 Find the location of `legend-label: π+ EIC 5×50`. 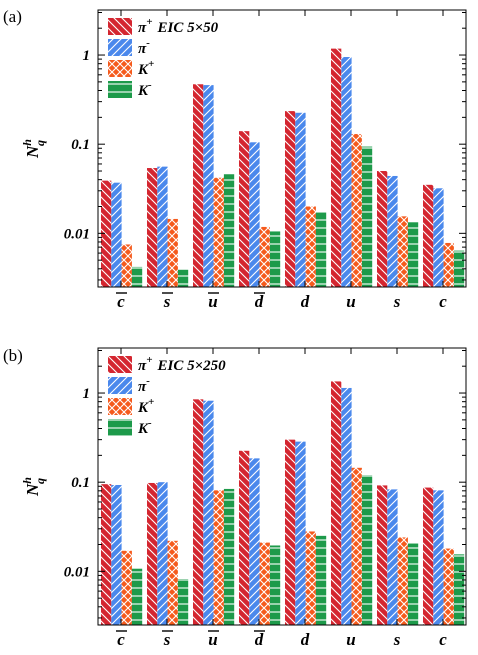

legend-label: π+ EIC 5×50 is located at coordinates (178, 26).